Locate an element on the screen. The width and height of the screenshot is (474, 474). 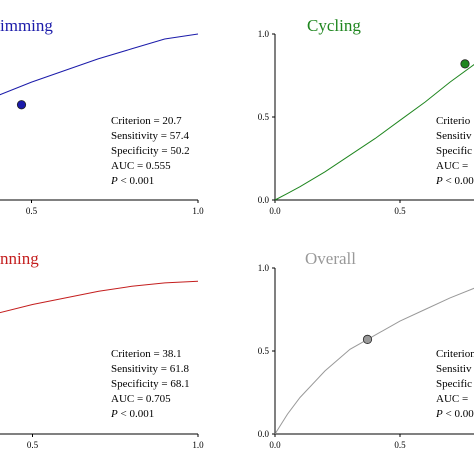
stat-line: Sensitivity = 57.4 is located at coordinates (150, 136).